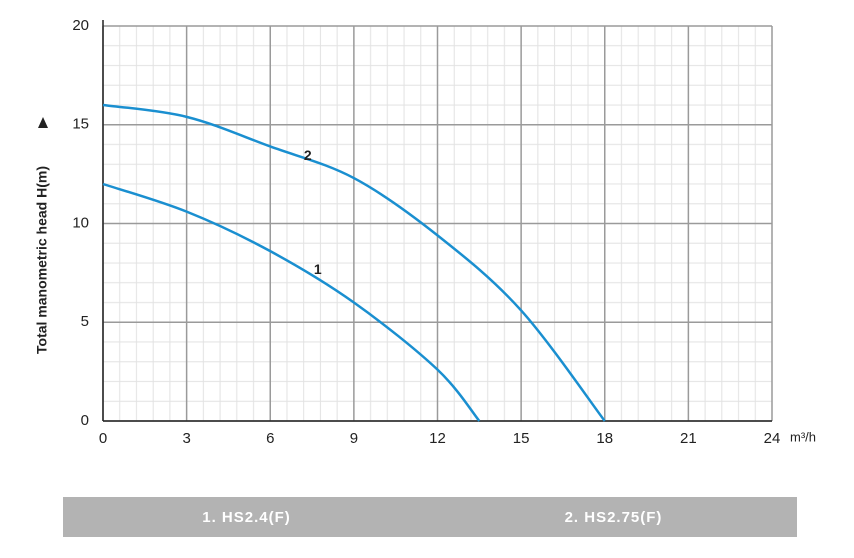  Describe the element at coordinates (604, 438) in the screenshot. I see `x-tick-label: 18` at that location.